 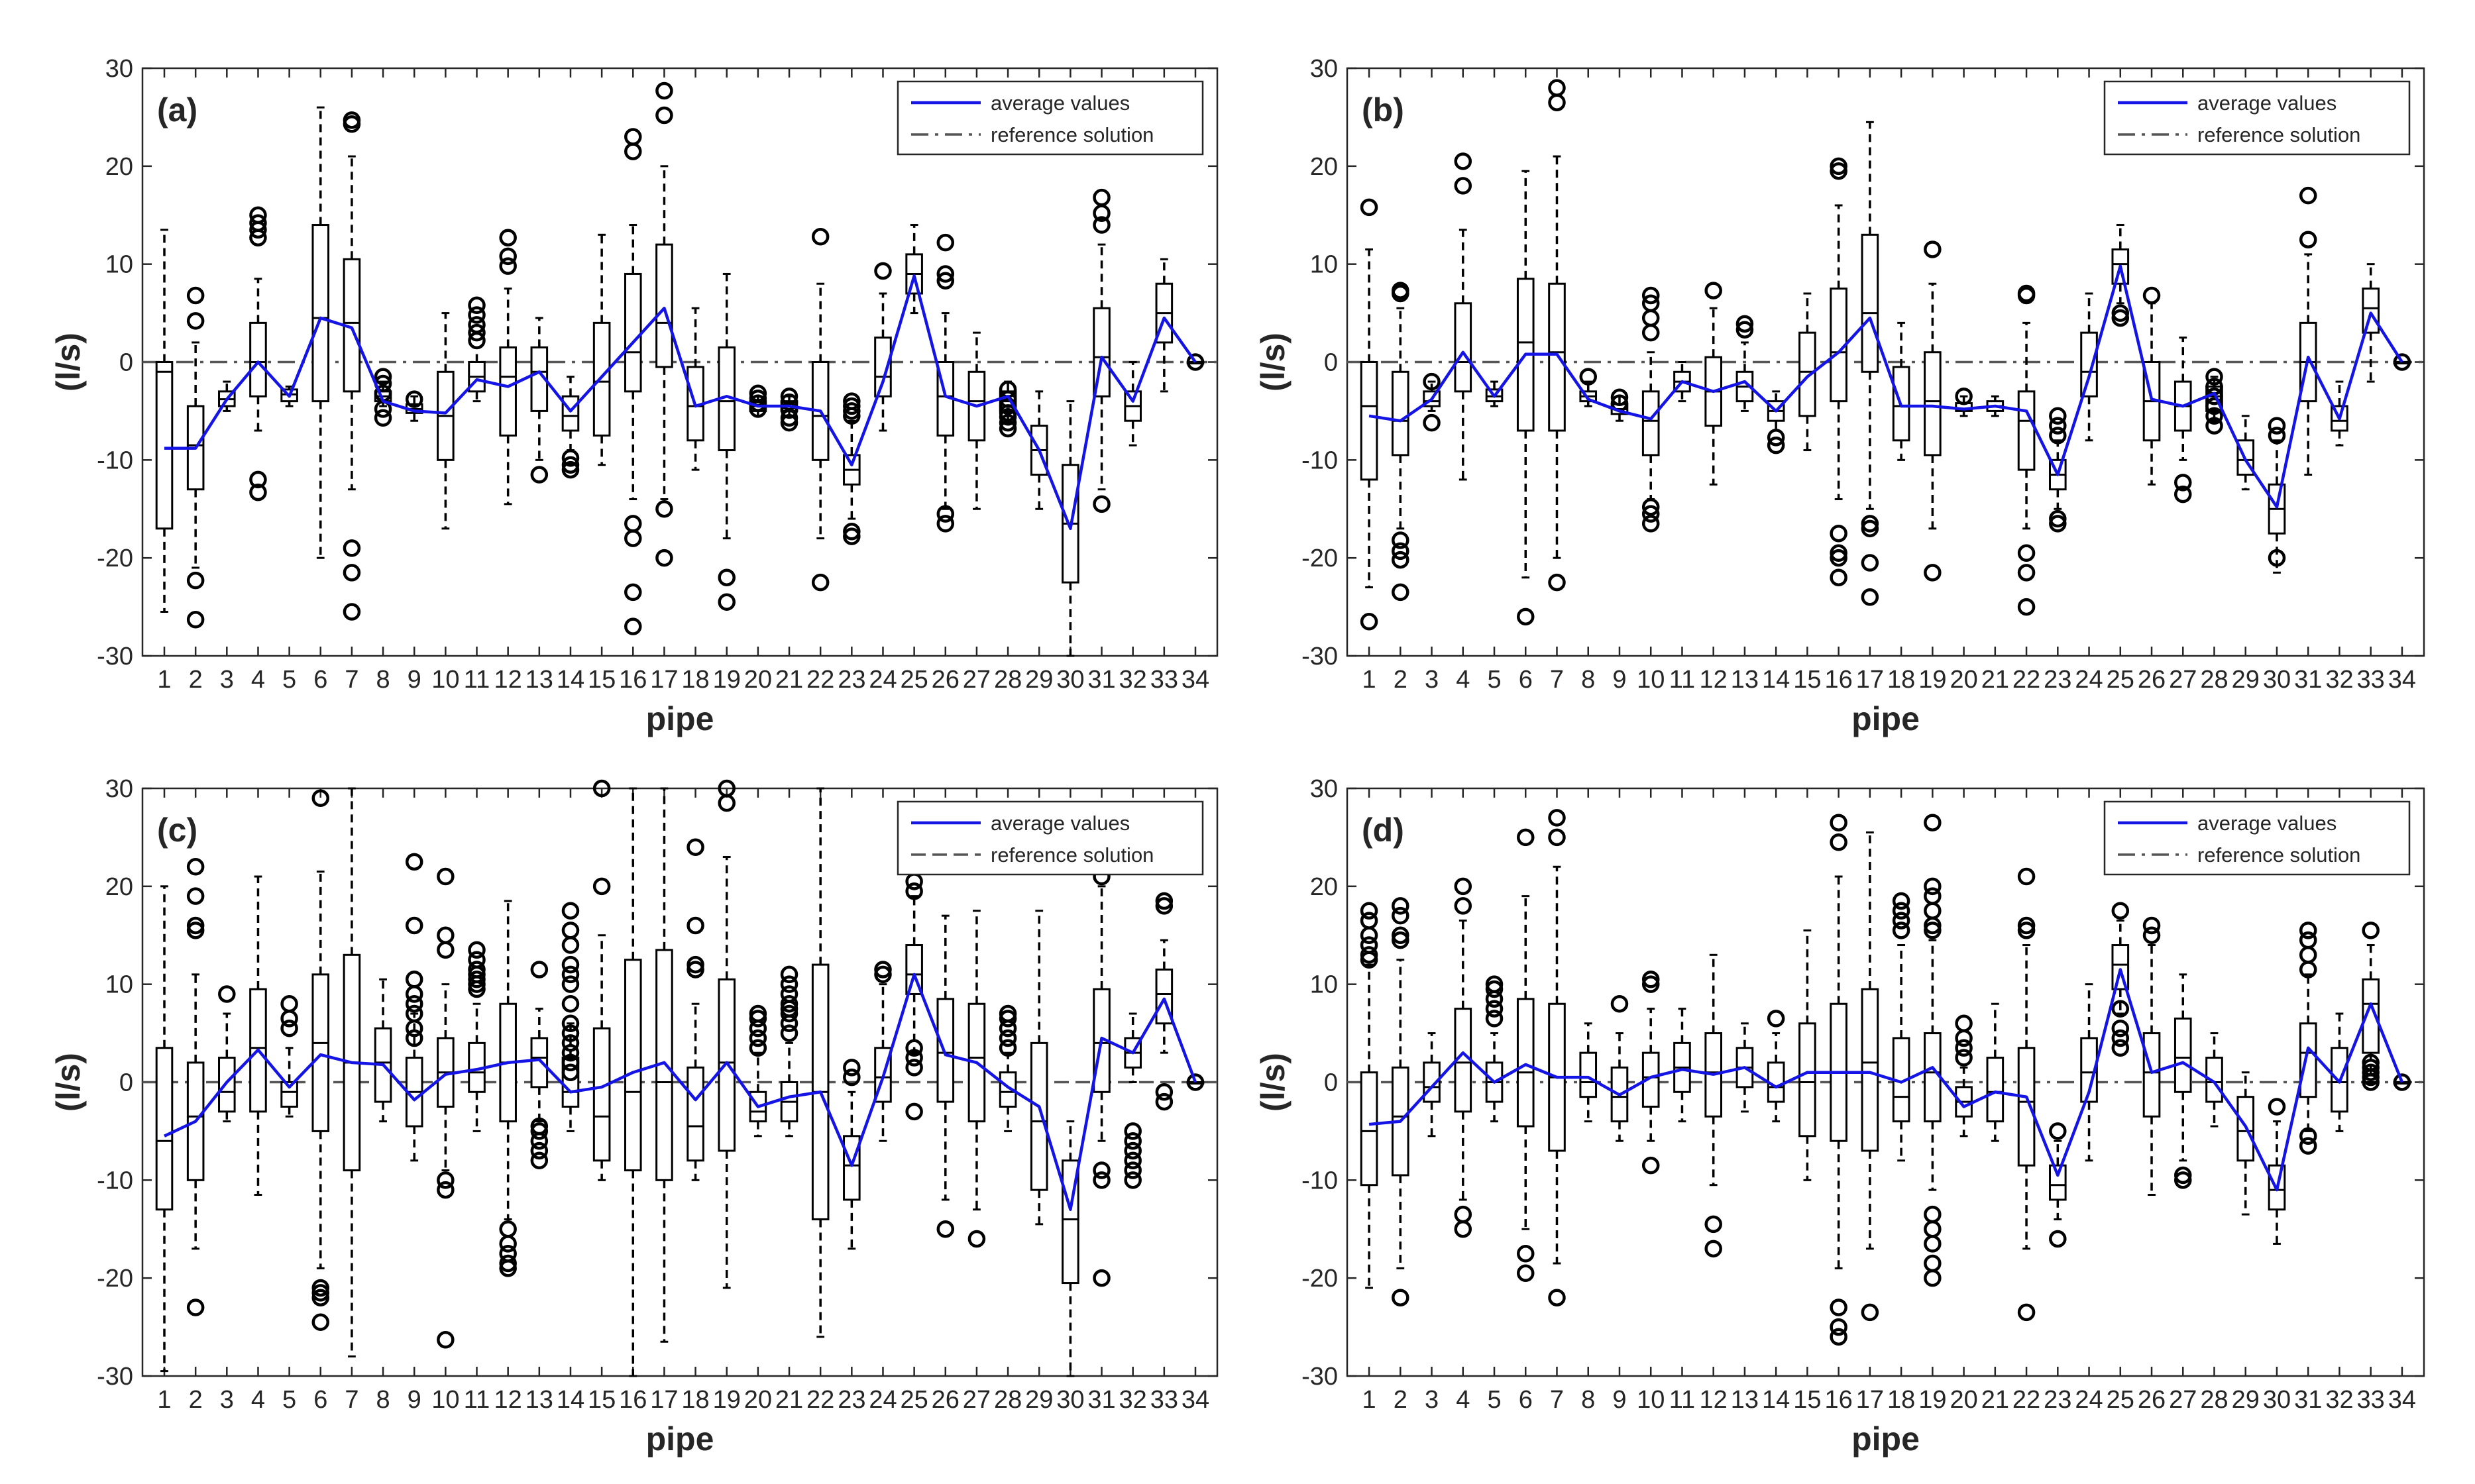 What do you see at coordinates (2308, 680) in the screenshot?
I see `x-tick-label: 31` at bounding box center [2308, 680].